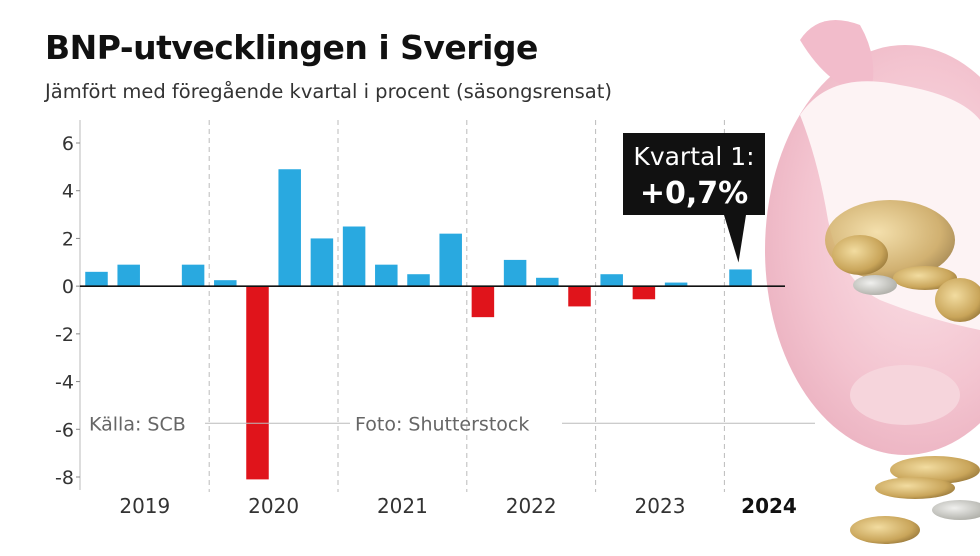 This screenshot has width=980, height=556. What do you see at coordinates (694, 193) in the screenshot?
I see `callout-value: +0,7%` at bounding box center [694, 193].